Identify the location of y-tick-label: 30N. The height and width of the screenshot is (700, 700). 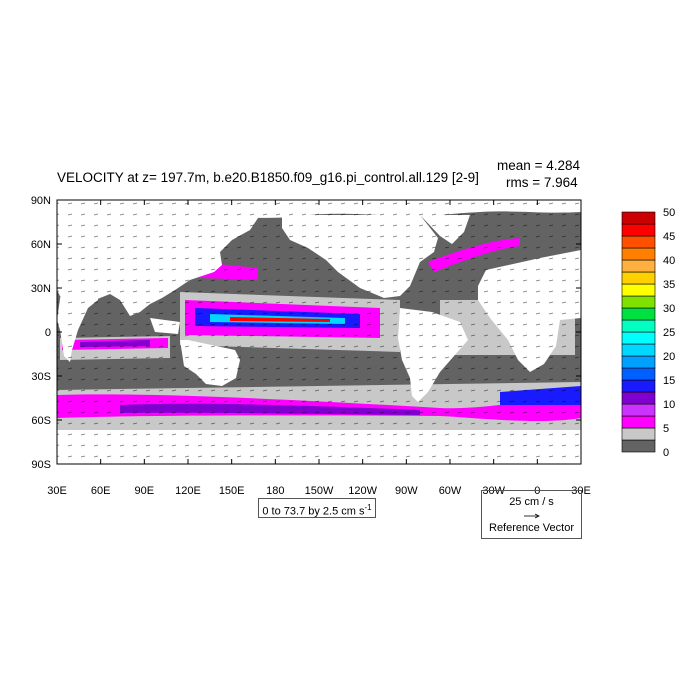
(41, 289).